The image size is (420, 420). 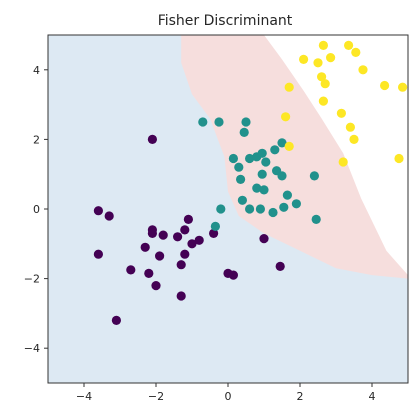 I want to click on y-tick-label: −4, so click(x=32, y=348).